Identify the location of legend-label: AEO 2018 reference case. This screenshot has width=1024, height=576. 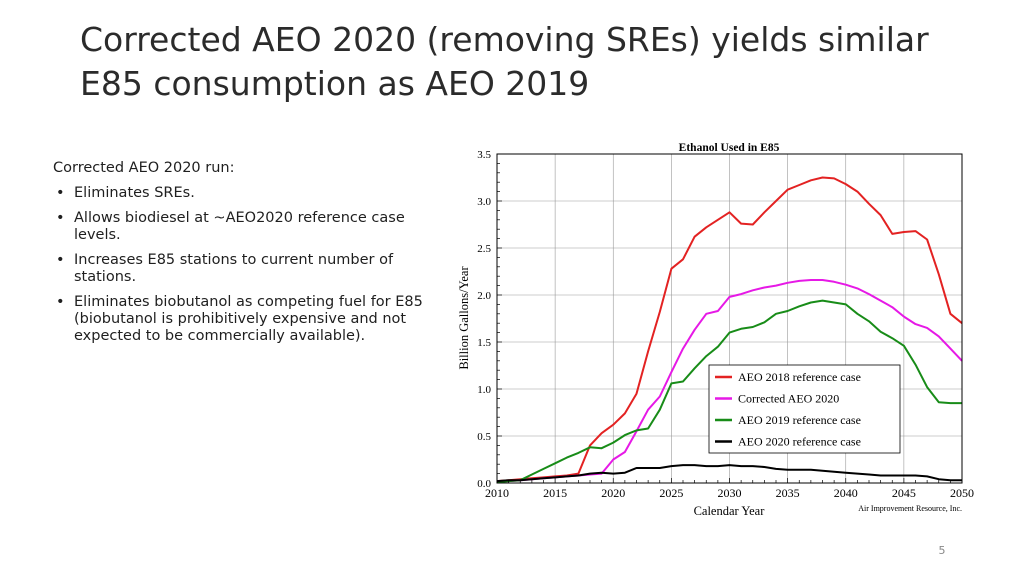
(799, 377).